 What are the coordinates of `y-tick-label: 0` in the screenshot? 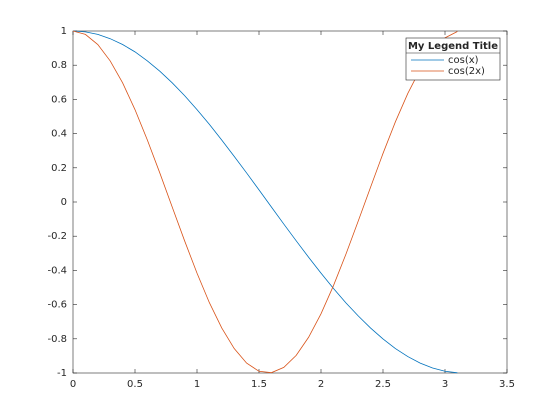 It's located at (64, 202).